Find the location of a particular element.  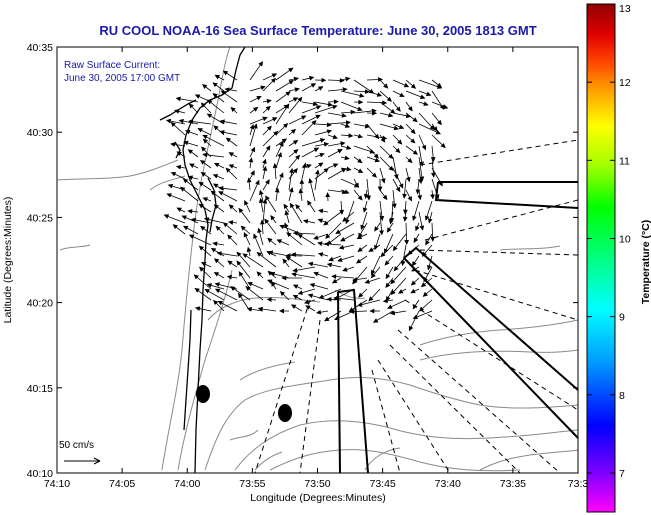

y-axis-label: Latitude (Degrees:Minutes) is located at coordinates (8, 260).